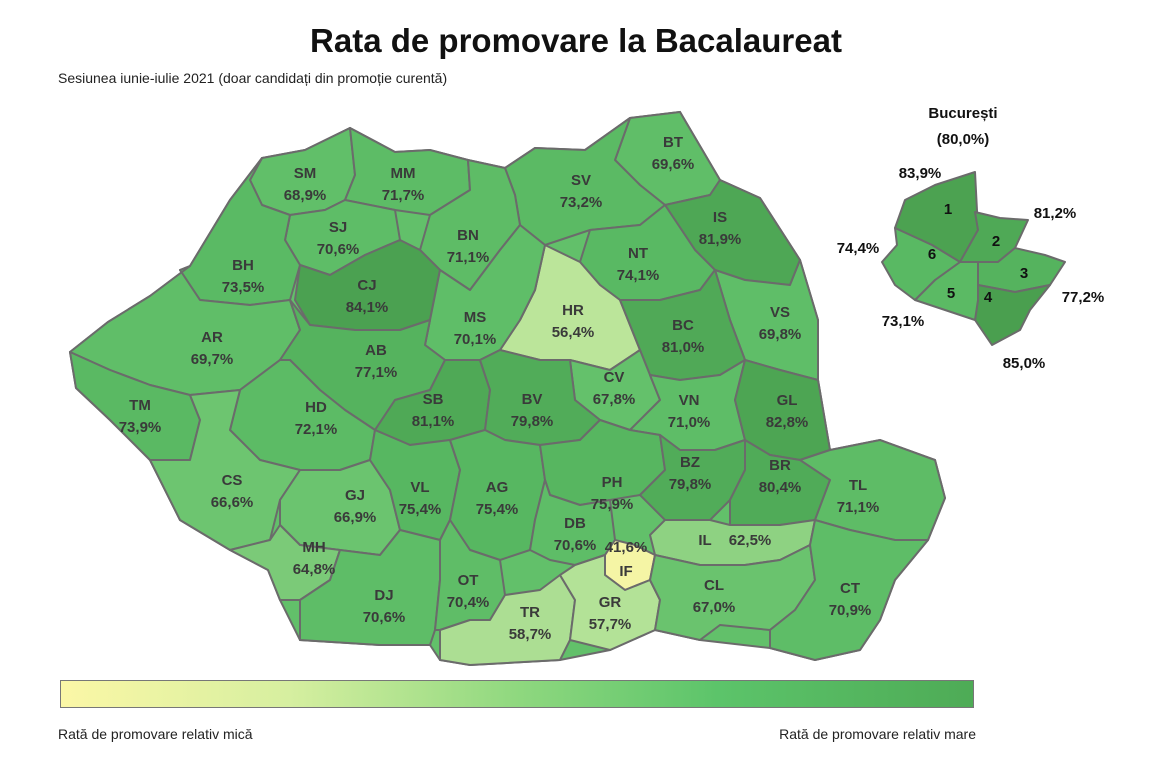 The height and width of the screenshot is (768, 1152). What do you see at coordinates (963, 139) in the screenshot?
I see `bucharest-total-value: (80,0%)` at bounding box center [963, 139].